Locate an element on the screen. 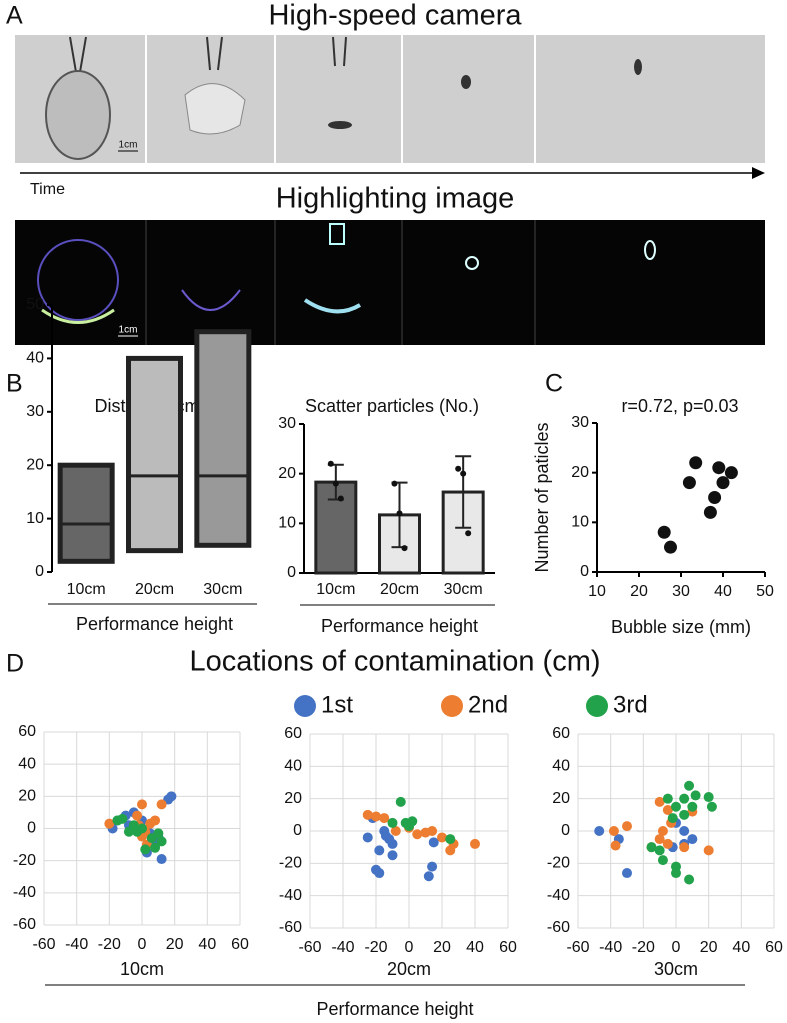 The image size is (787, 1023). y-tick-label: 60 is located at coordinates (293, 733).